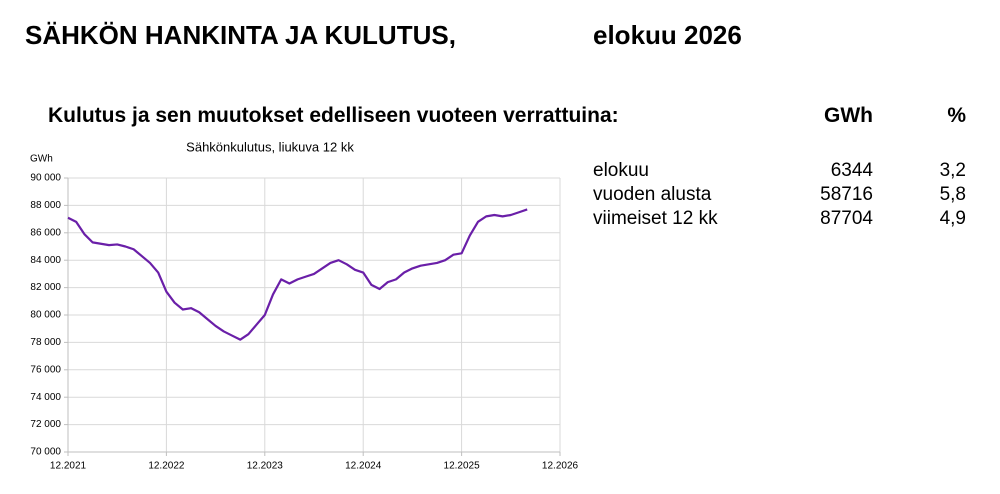 This screenshot has width=1000, height=494. Describe the element at coordinates (45, 452) in the screenshot. I see `y-tick-label: 70 000` at that location.